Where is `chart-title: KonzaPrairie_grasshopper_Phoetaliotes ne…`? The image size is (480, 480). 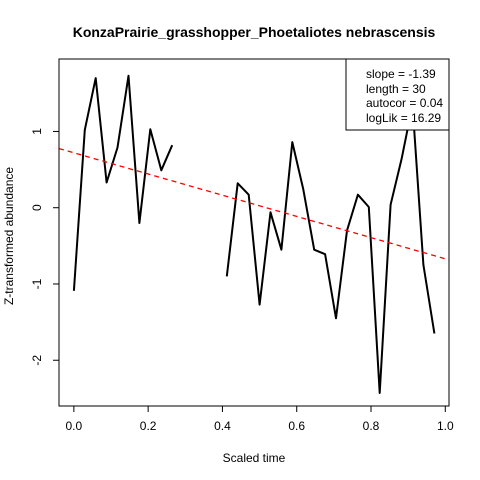
chart-title: KonzaPrairie_grasshopper_Phoetaliotes ne… is located at coordinates (254, 32).